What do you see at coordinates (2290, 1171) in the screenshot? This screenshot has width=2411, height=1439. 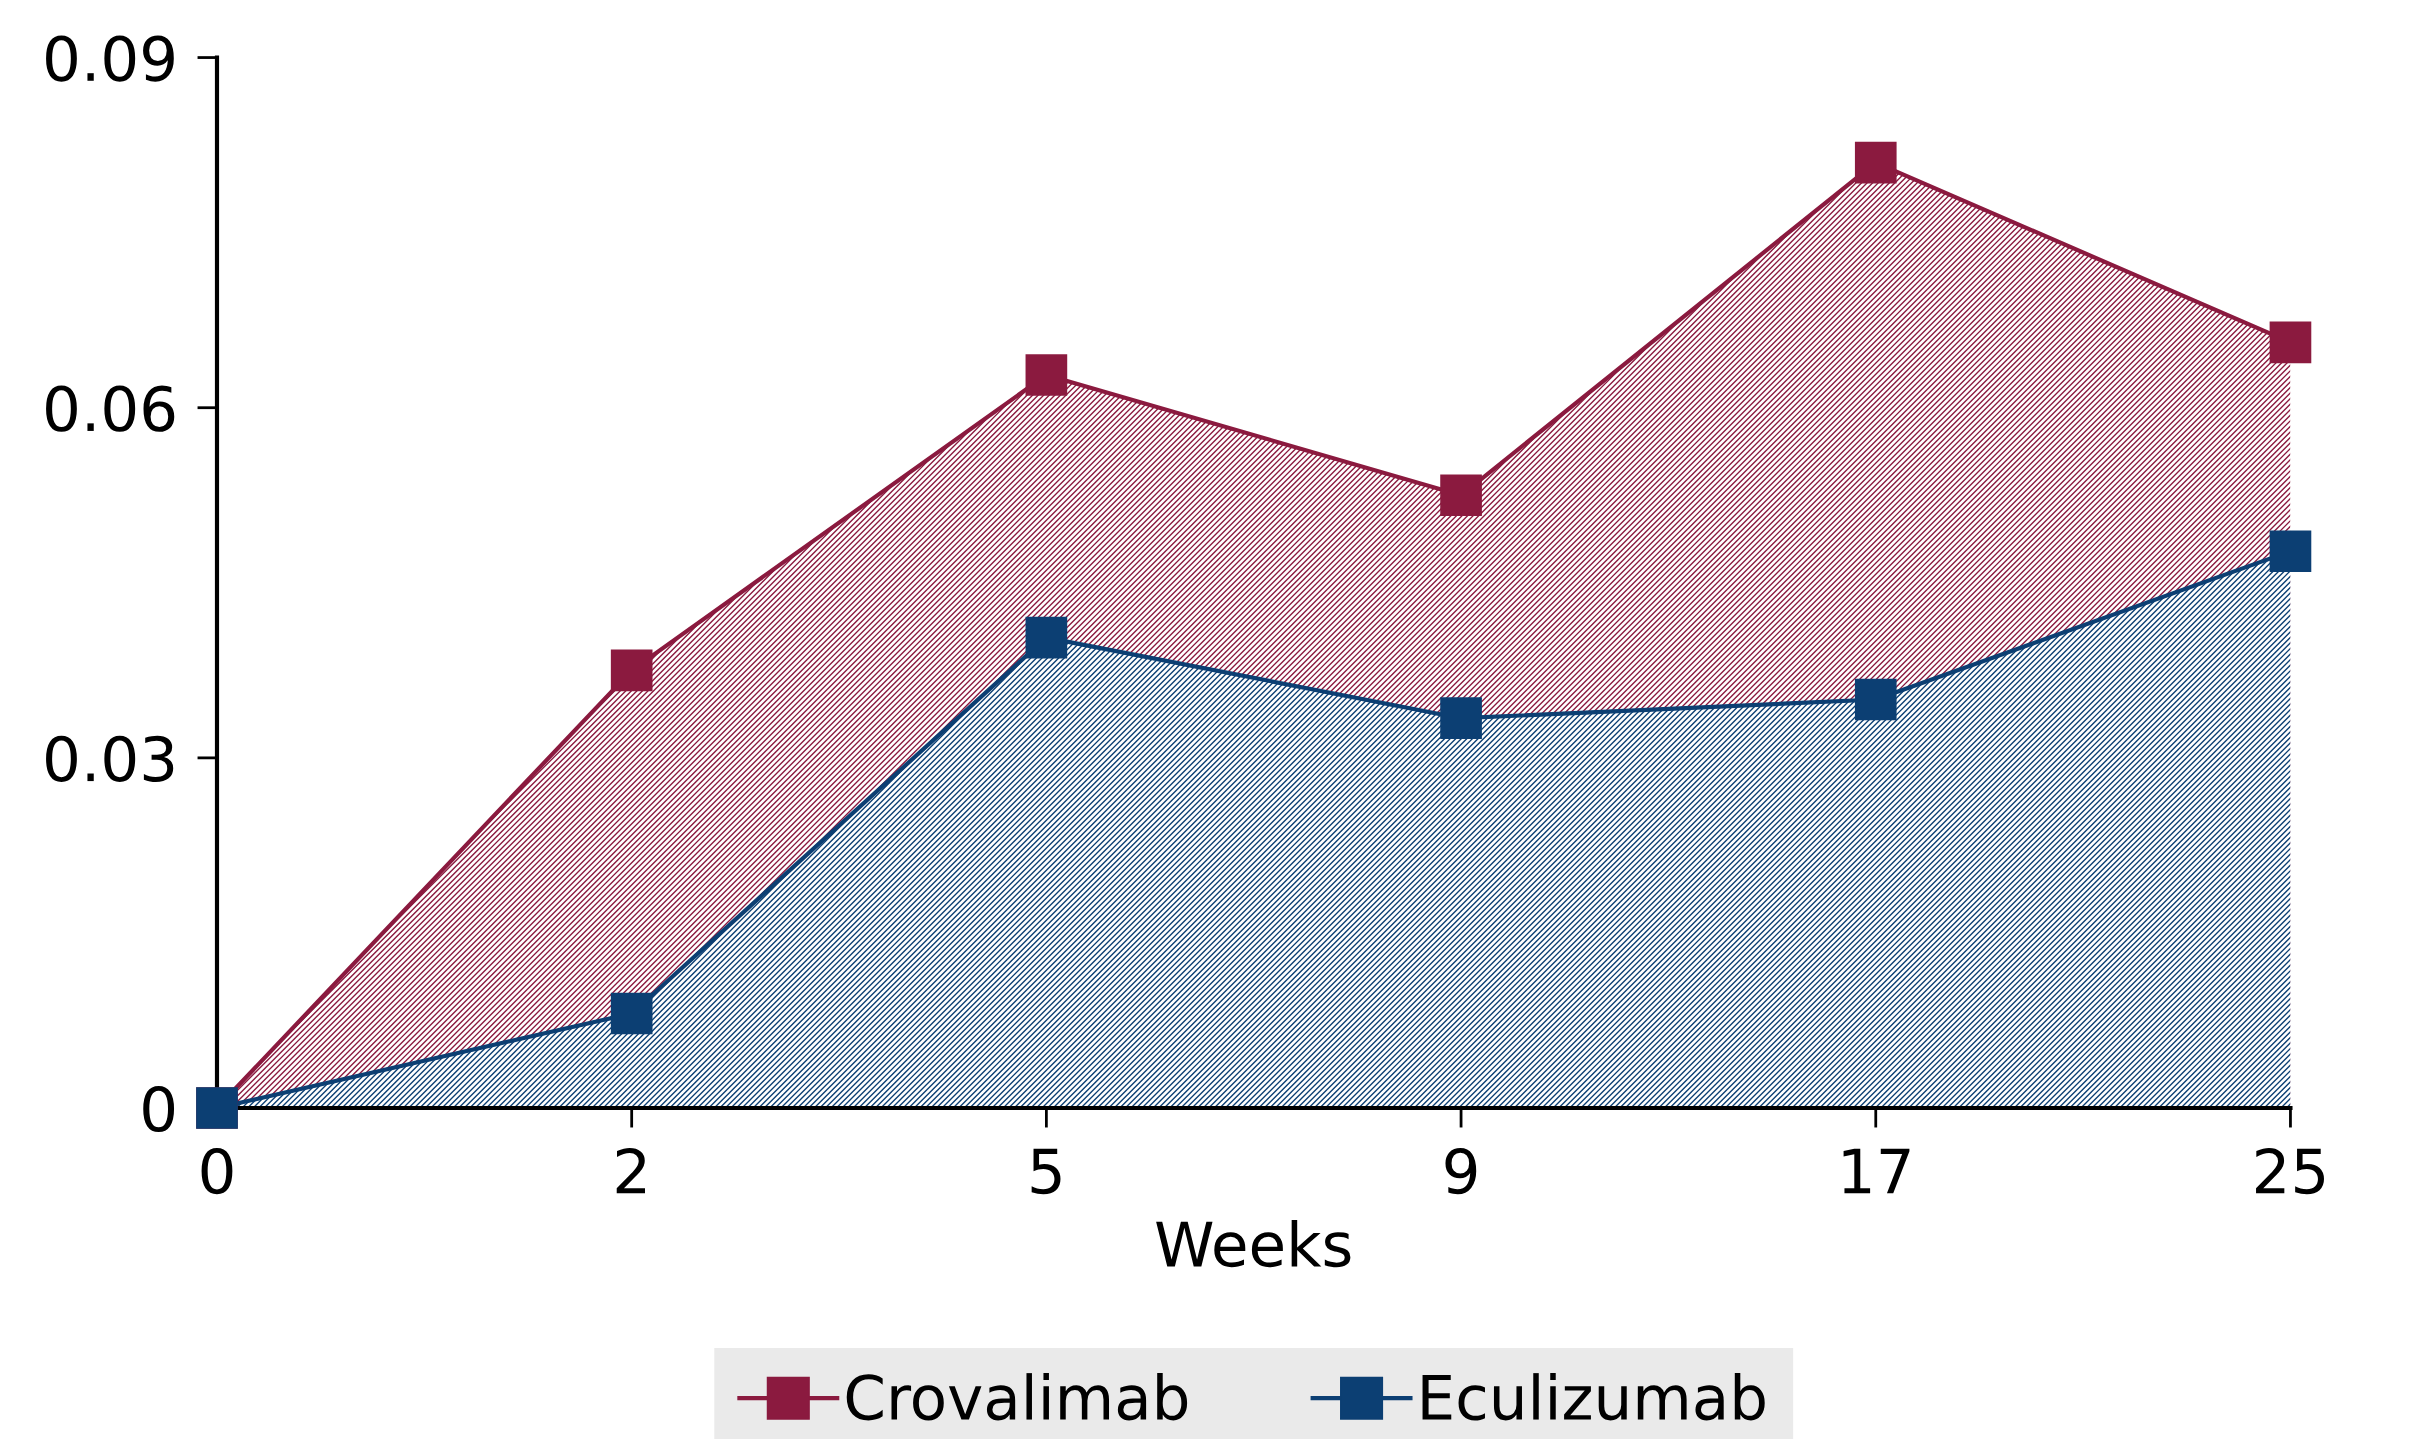 I see `x-tick-label: 25` at bounding box center [2290, 1171].